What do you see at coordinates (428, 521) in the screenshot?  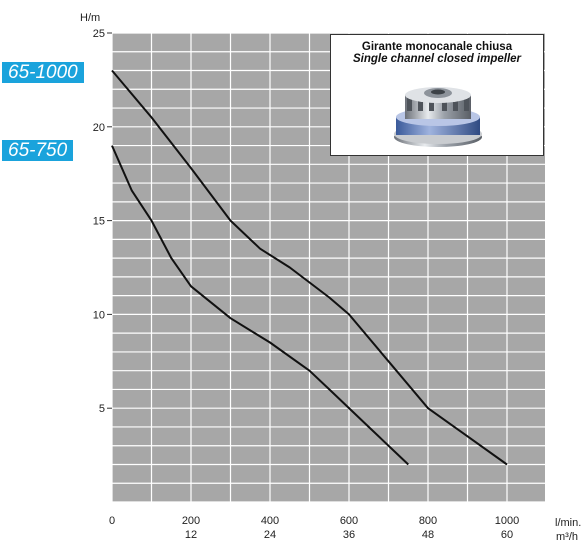 I see `x-tick-label: 800` at bounding box center [428, 521].